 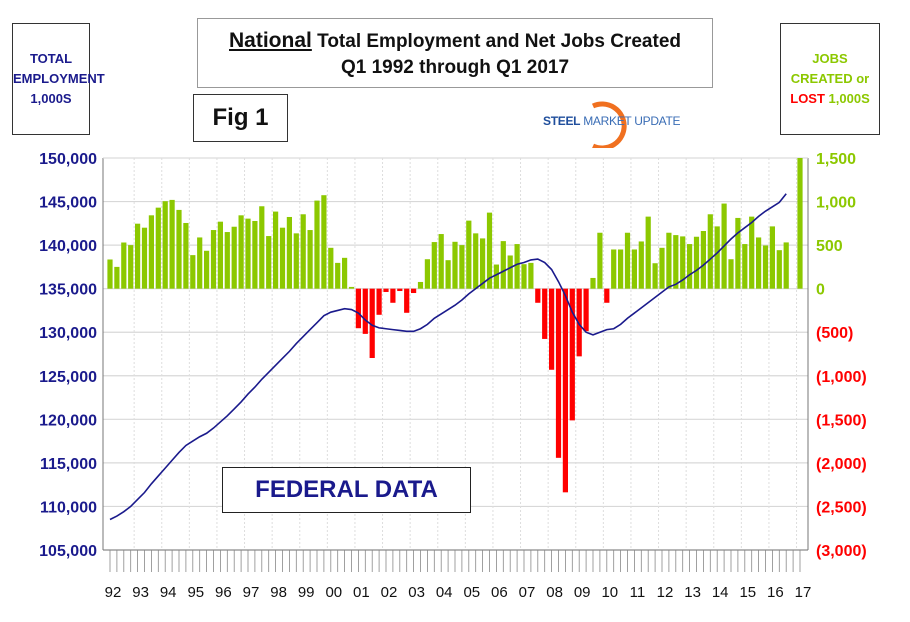 I want to click on x-axis-tick-label: 12, so click(x=665, y=592).